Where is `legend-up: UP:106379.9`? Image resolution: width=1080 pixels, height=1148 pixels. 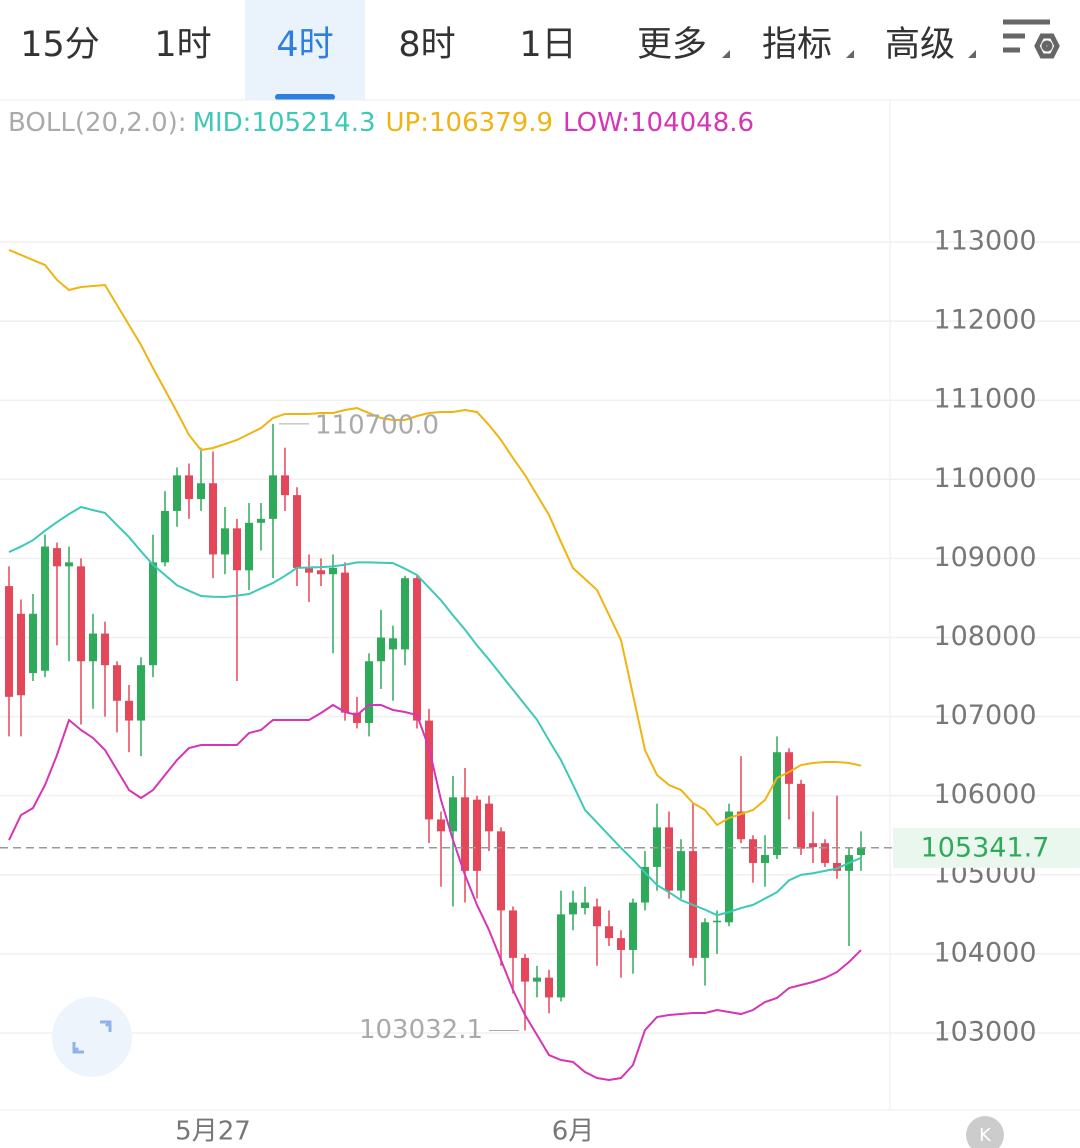 legend-up: UP:106379.9 is located at coordinates (470, 123).